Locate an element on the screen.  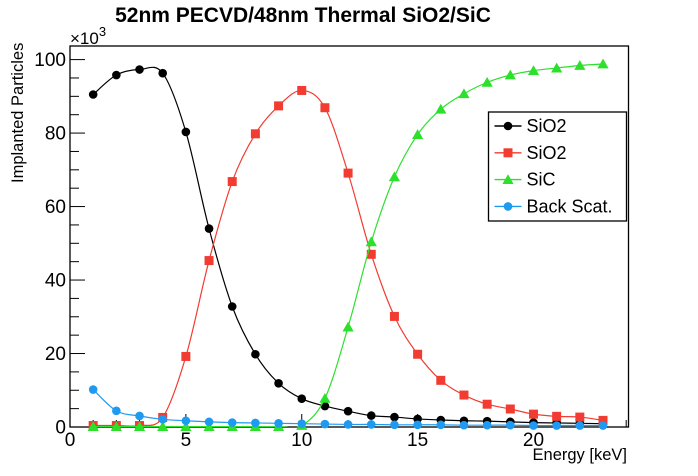
x-tick-label: 15 is located at coordinates (417, 440).